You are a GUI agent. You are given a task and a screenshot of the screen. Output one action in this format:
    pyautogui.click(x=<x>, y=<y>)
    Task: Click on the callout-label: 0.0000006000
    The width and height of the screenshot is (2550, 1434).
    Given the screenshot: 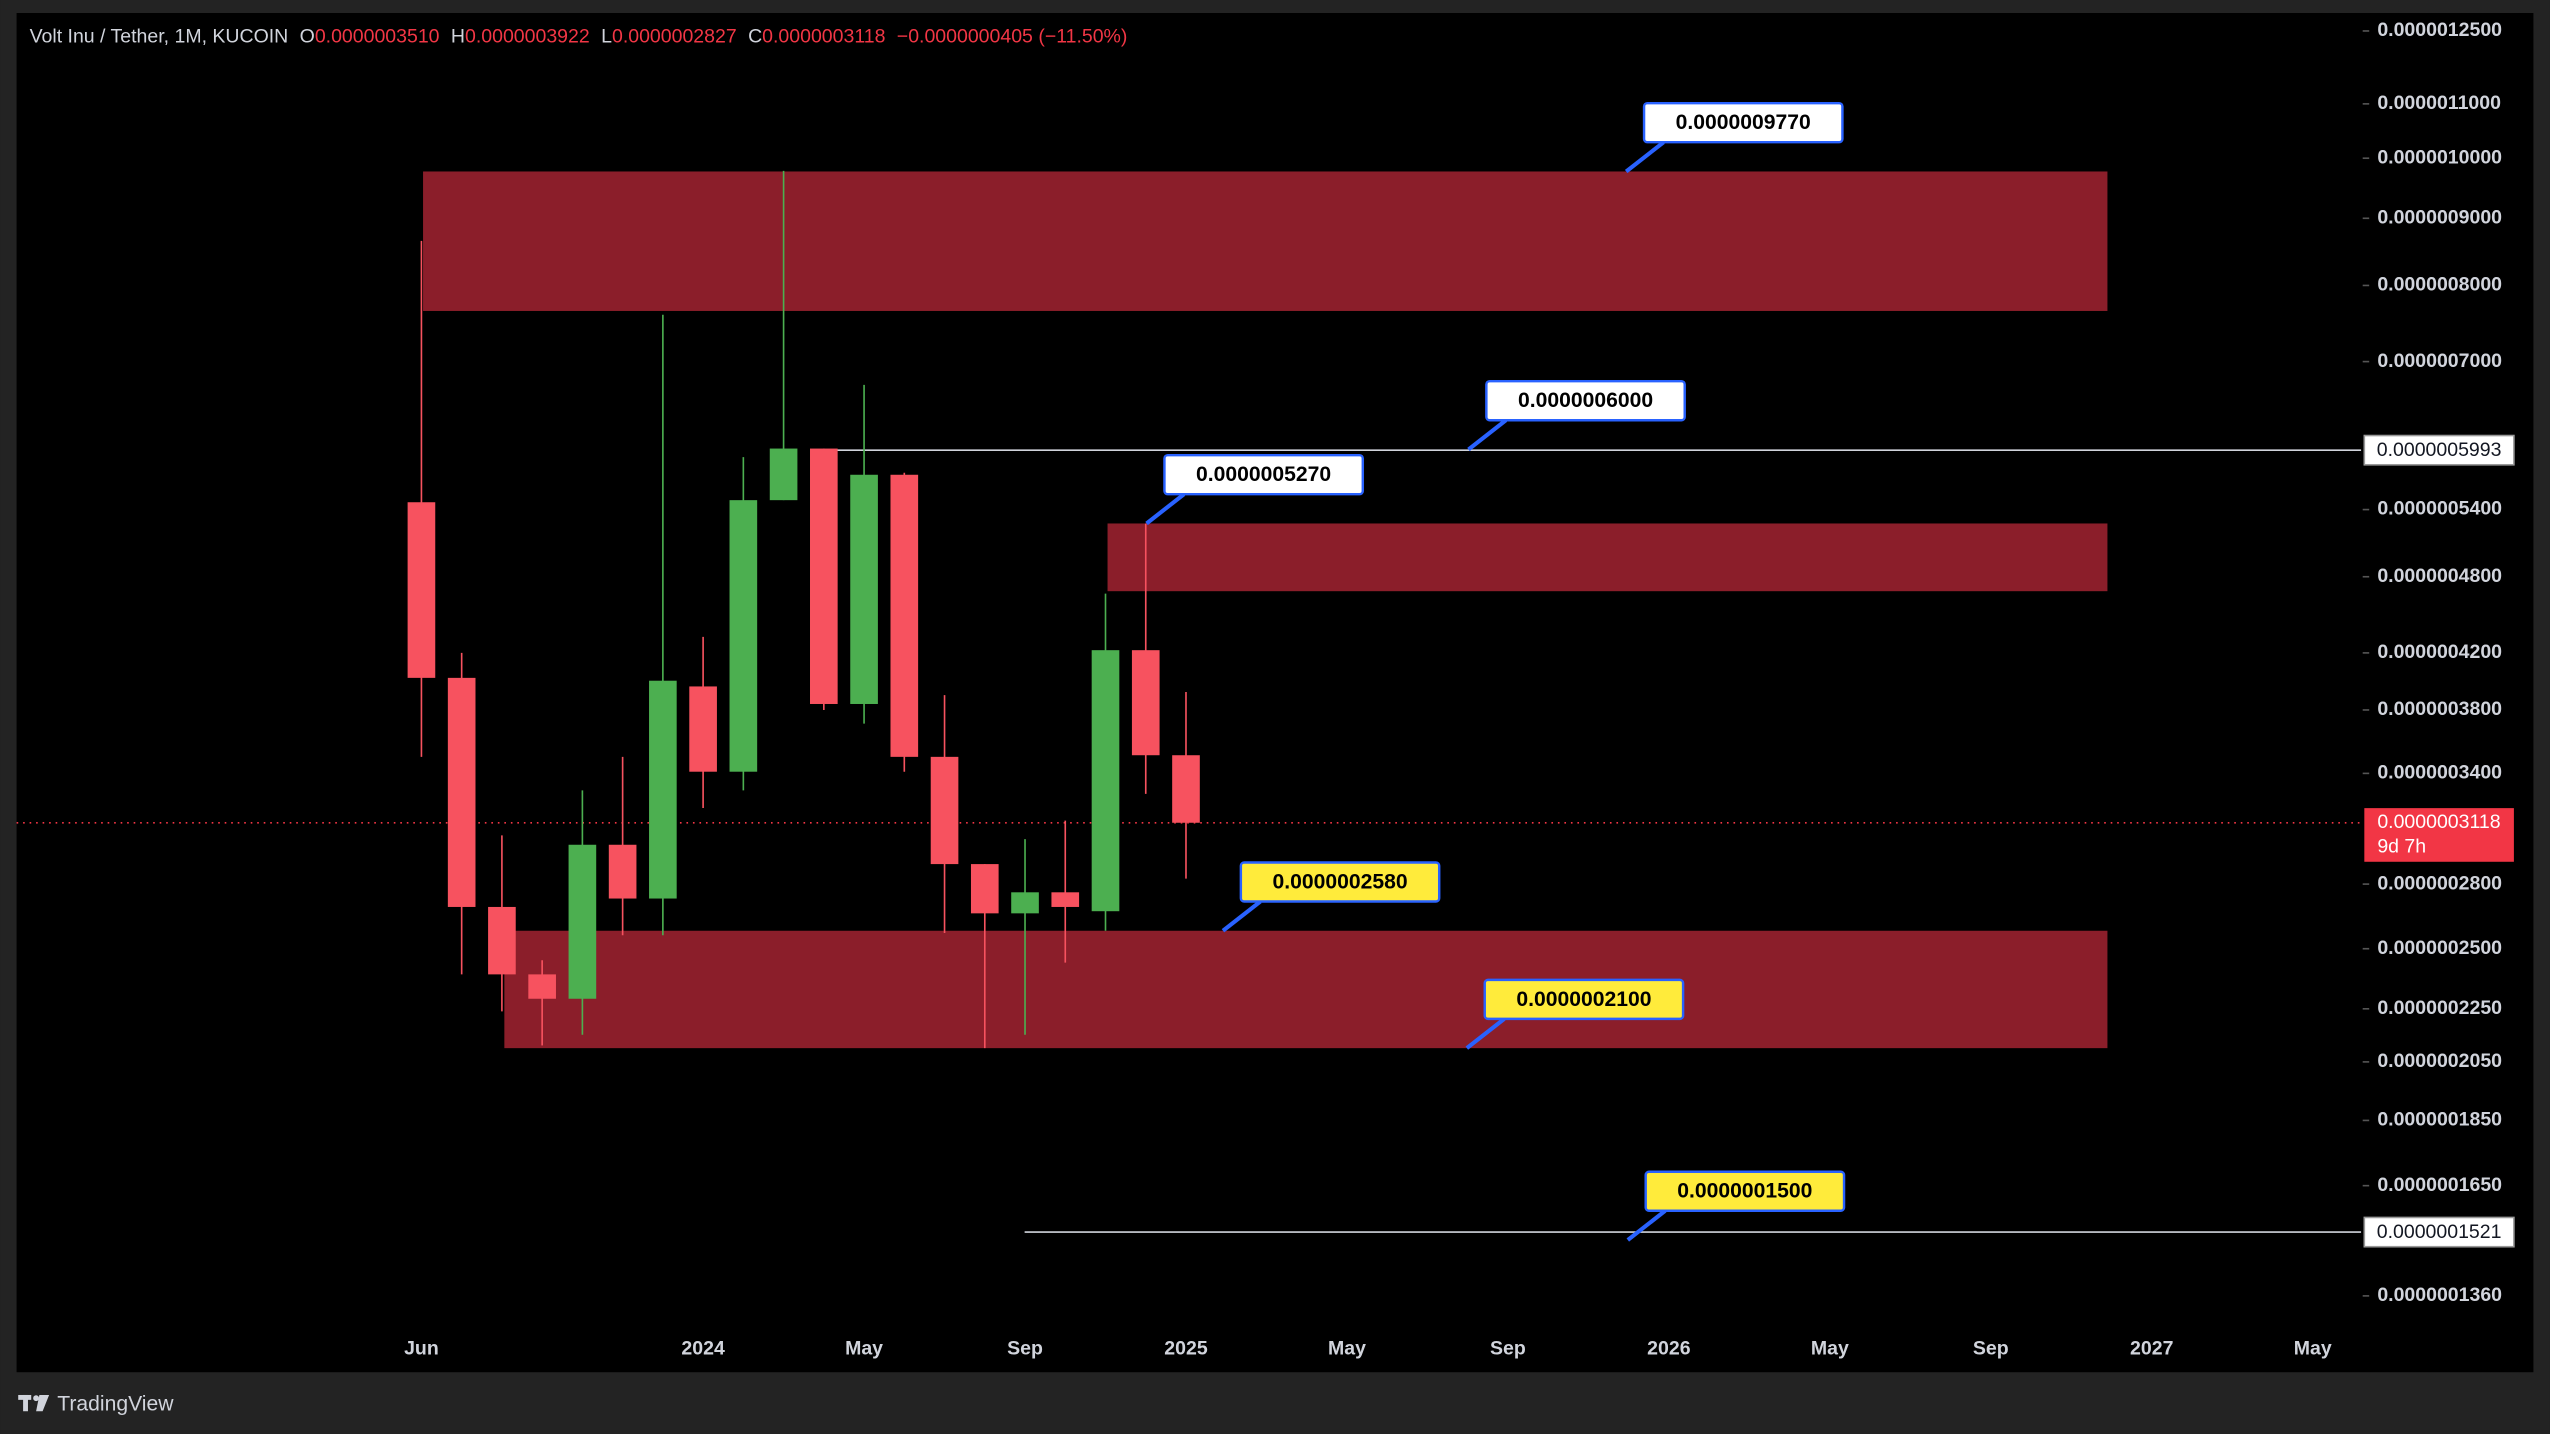 What is the action you would take?
    pyautogui.click(x=1585, y=400)
    